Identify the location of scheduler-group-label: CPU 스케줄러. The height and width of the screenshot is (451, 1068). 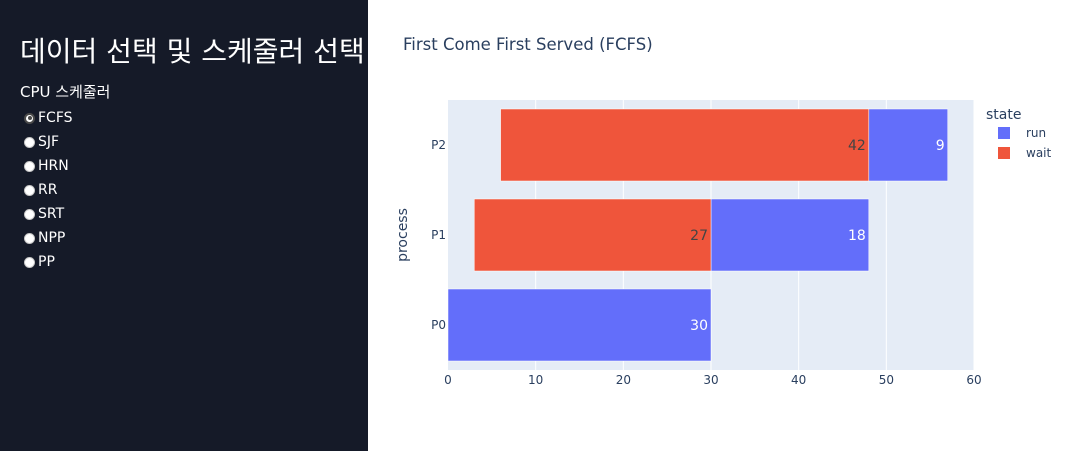
(65, 92).